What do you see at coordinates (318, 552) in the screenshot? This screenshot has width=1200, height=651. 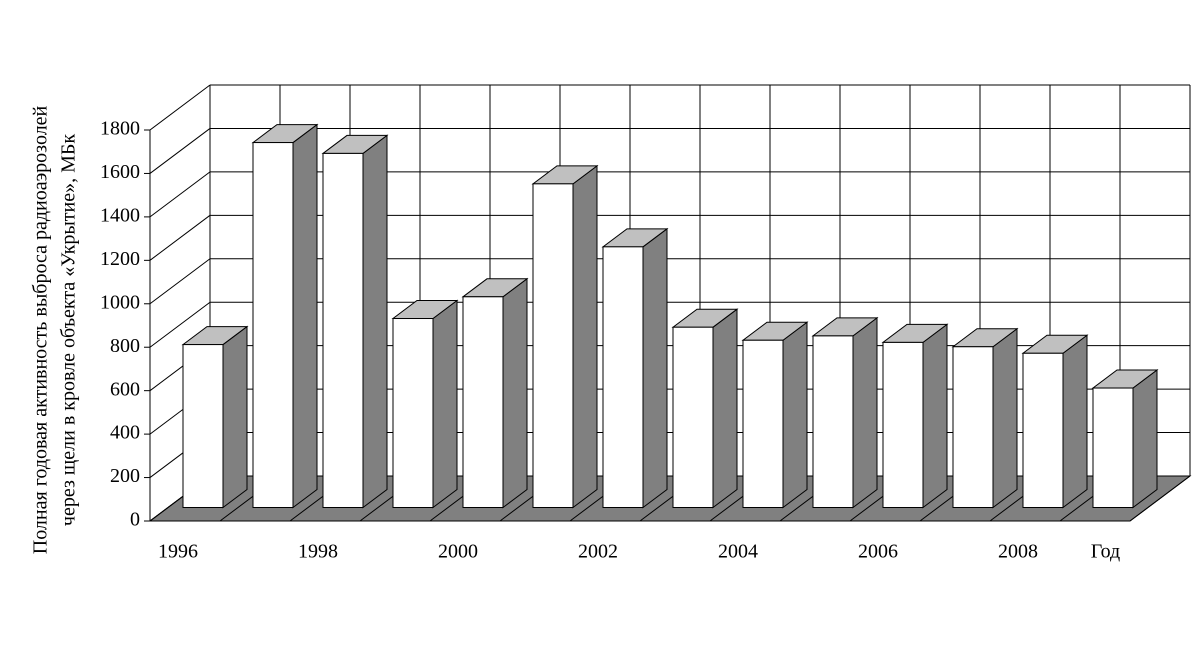 I see `x-tick-label: 1998` at bounding box center [318, 552].